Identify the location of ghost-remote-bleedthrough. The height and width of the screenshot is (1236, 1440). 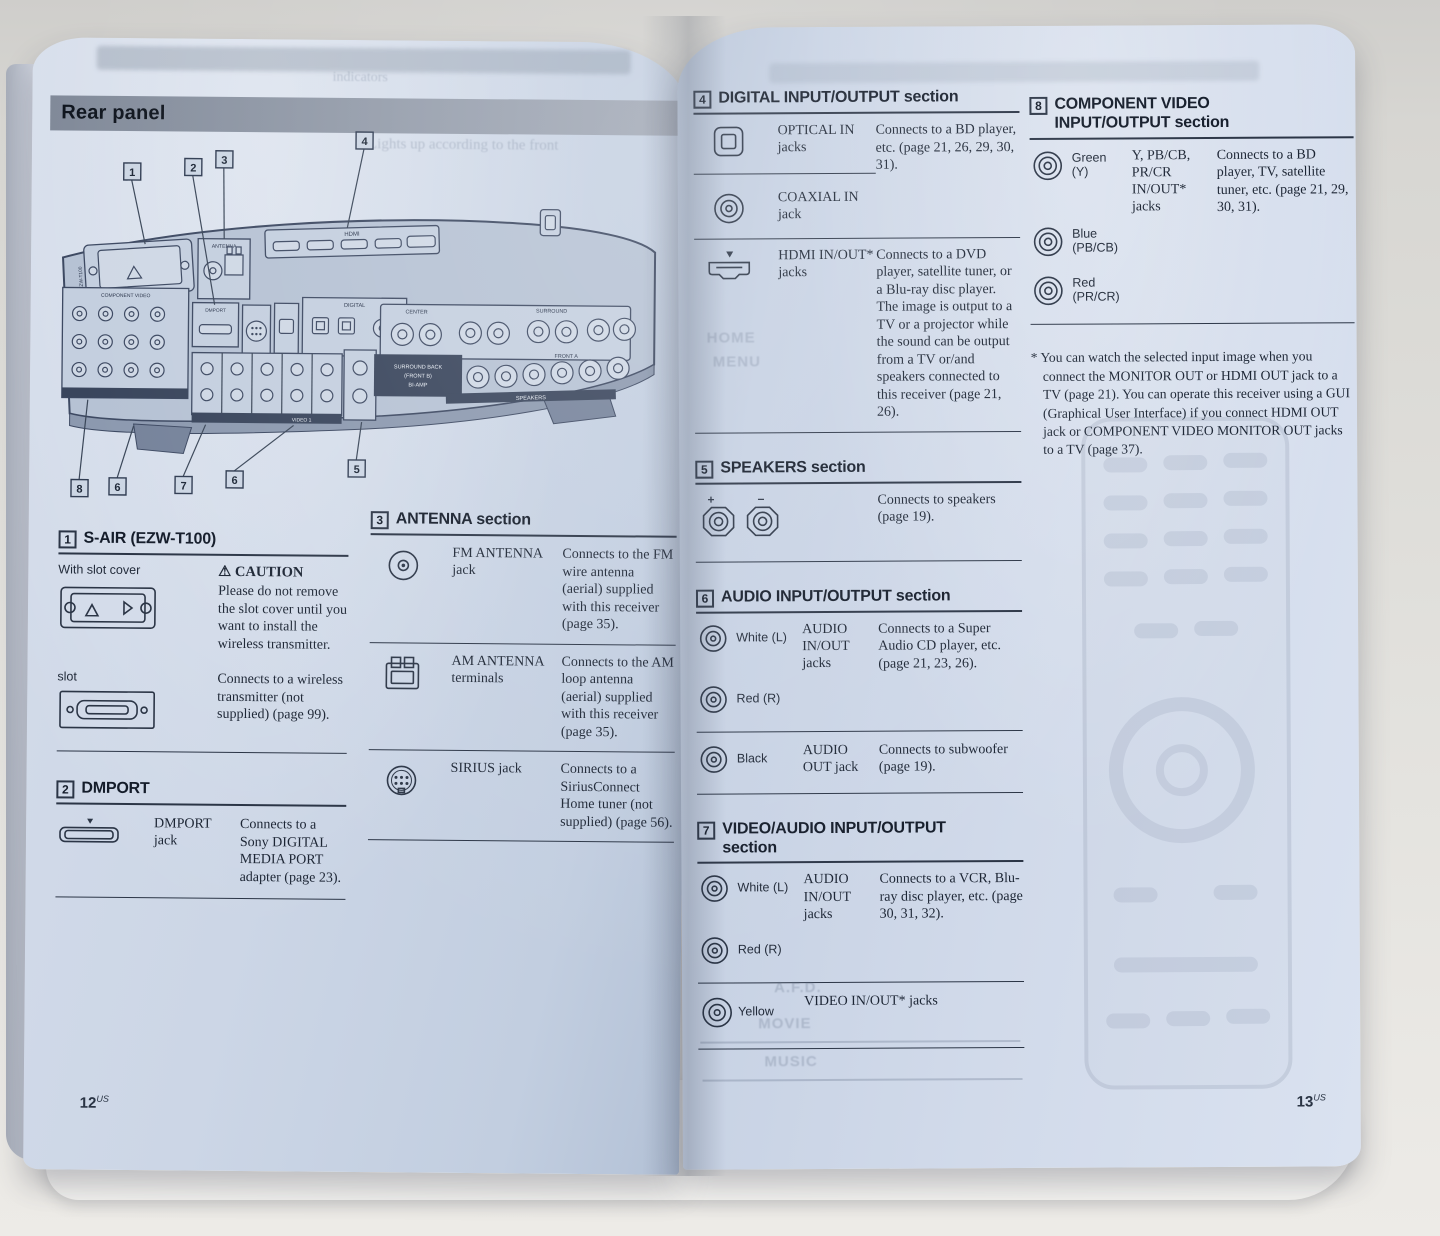
(1187, 753).